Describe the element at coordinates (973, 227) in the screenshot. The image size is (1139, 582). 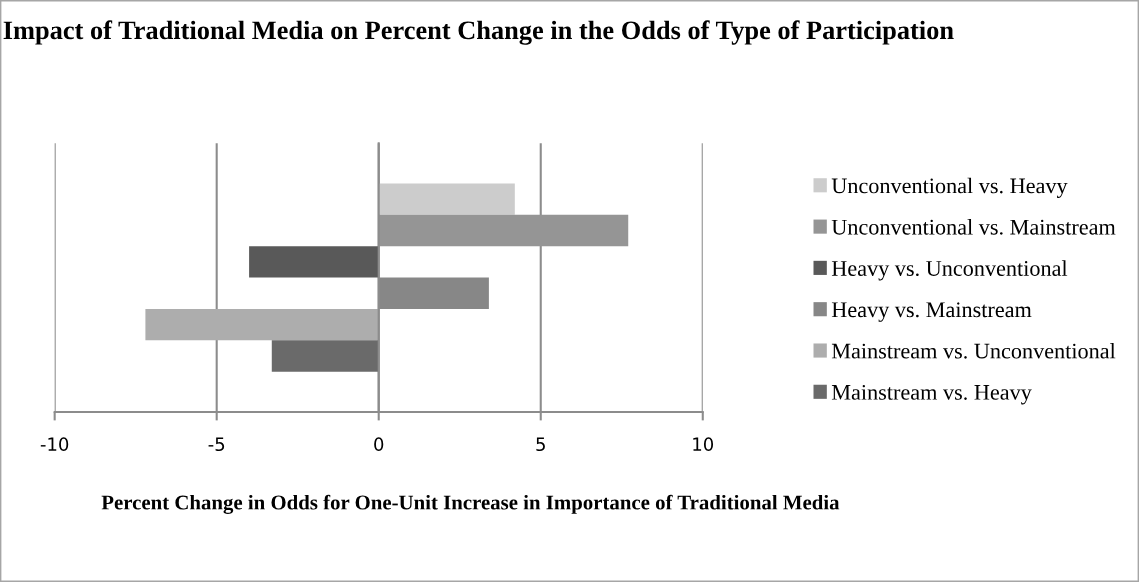
I see `legend-label: Unconventional vs. Mainstream` at that location.